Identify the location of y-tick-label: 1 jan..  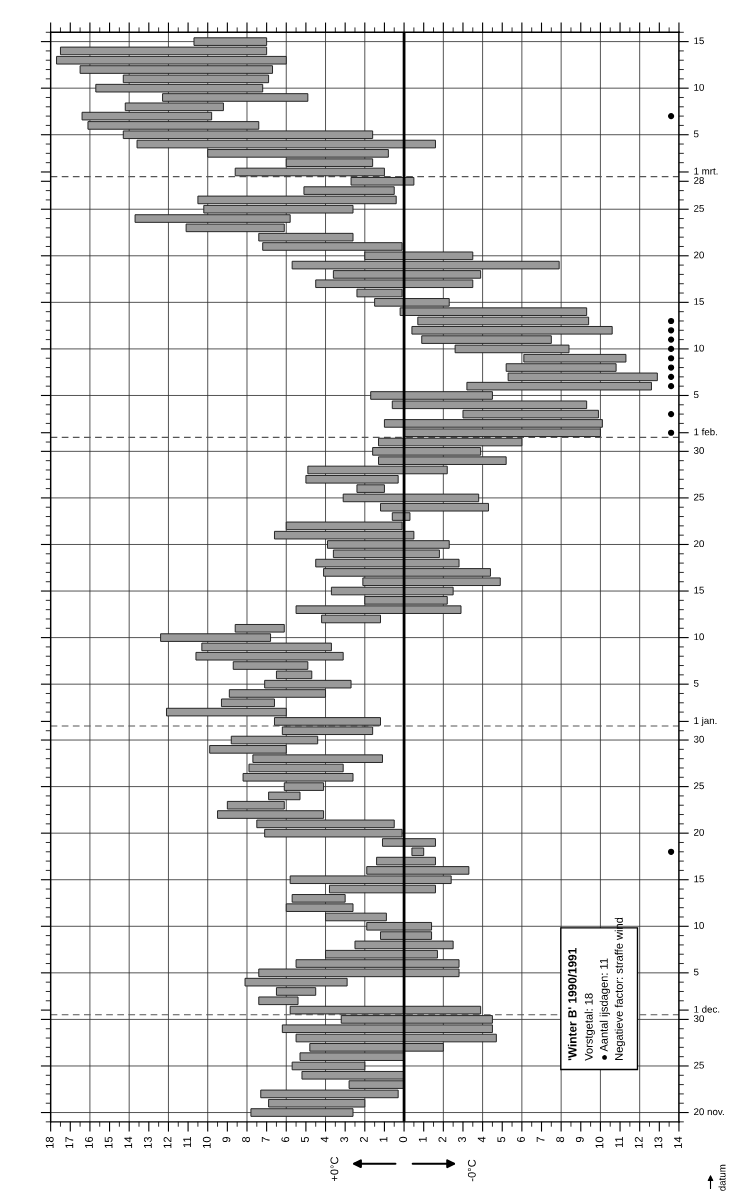
(705, 721).